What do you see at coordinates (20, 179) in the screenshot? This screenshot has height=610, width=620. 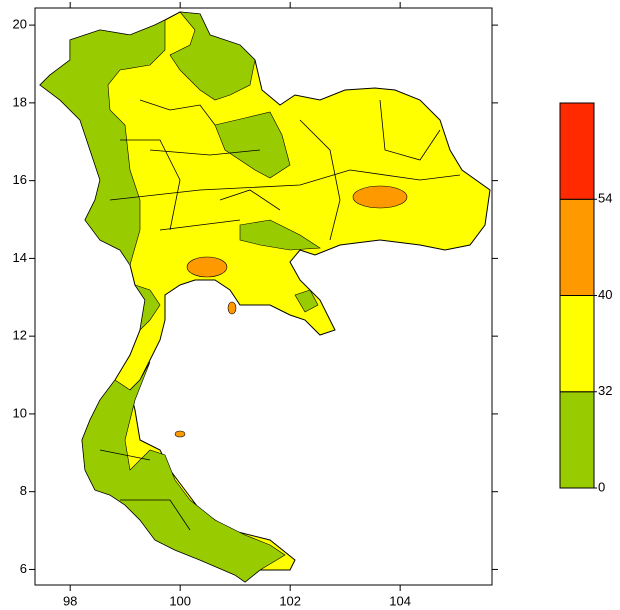 I see `y-tick-label: 16` at bounding box center [20, 179].